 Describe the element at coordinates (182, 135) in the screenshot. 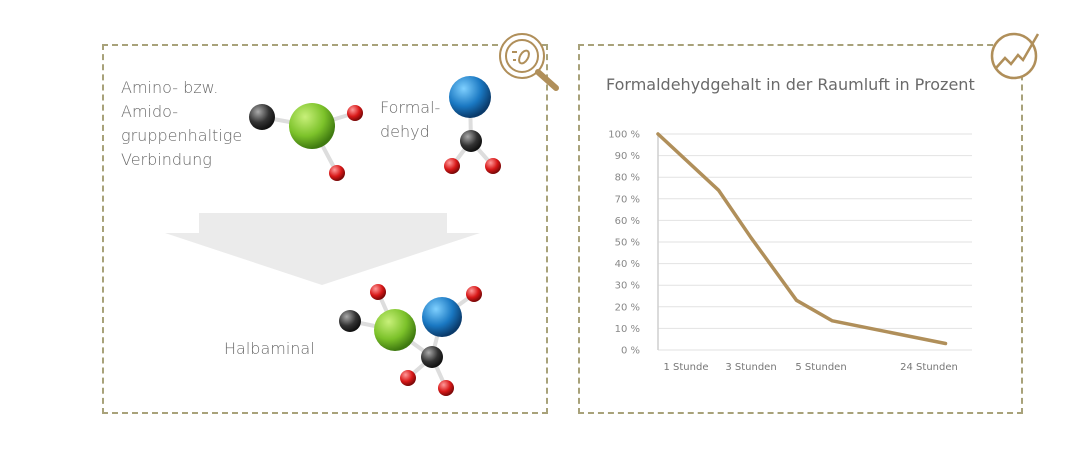

I see `label-line: gruppenhaltige` at that location.